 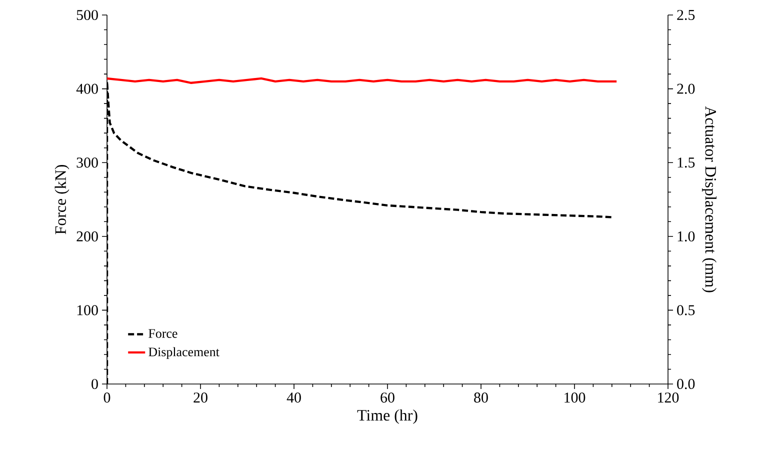 What do you see at coordinates (87, 310) in the screenshot?
I see `y-tick-label: 100` at bounding box center [87, 310].